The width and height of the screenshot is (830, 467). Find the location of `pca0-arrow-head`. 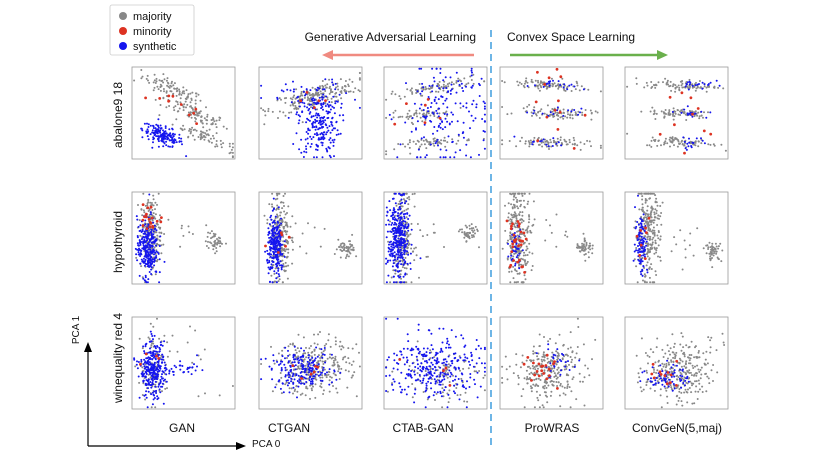

pca0-arrow-head is located at coordinates (241, 446).